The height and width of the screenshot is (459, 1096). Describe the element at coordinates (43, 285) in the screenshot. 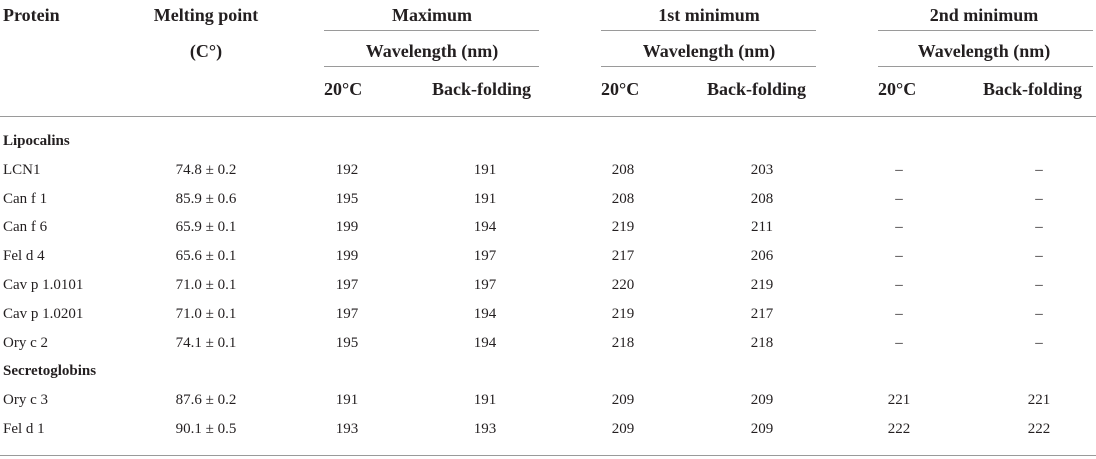

I see `cell-protein: Cav p 1.0101` at that location.